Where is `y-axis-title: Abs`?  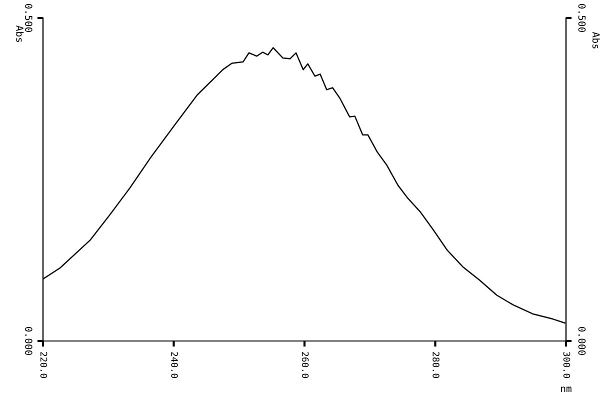
y-axis-title: Abs is located at coordinates (20, 34).